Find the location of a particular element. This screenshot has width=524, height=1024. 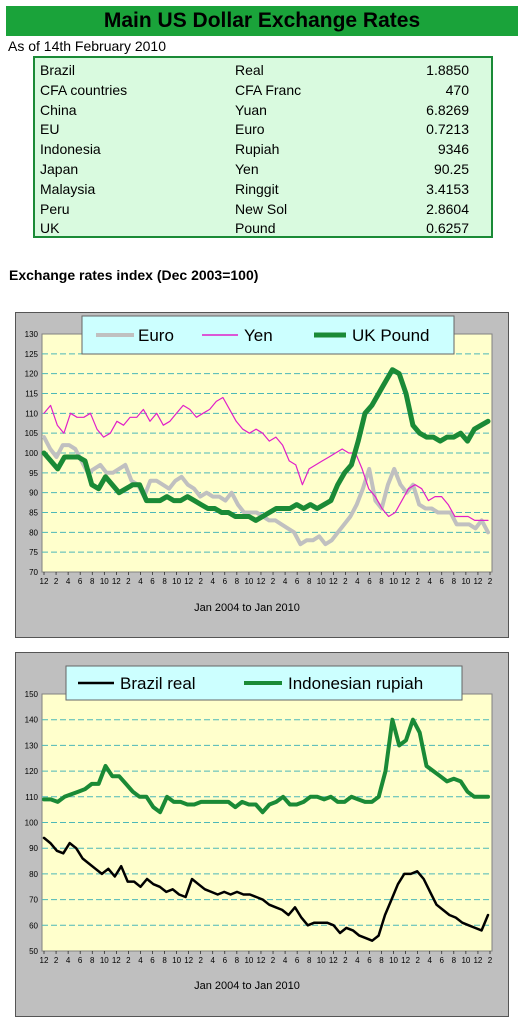

y-tick-label: 95 is located at coordinates (33, 473).